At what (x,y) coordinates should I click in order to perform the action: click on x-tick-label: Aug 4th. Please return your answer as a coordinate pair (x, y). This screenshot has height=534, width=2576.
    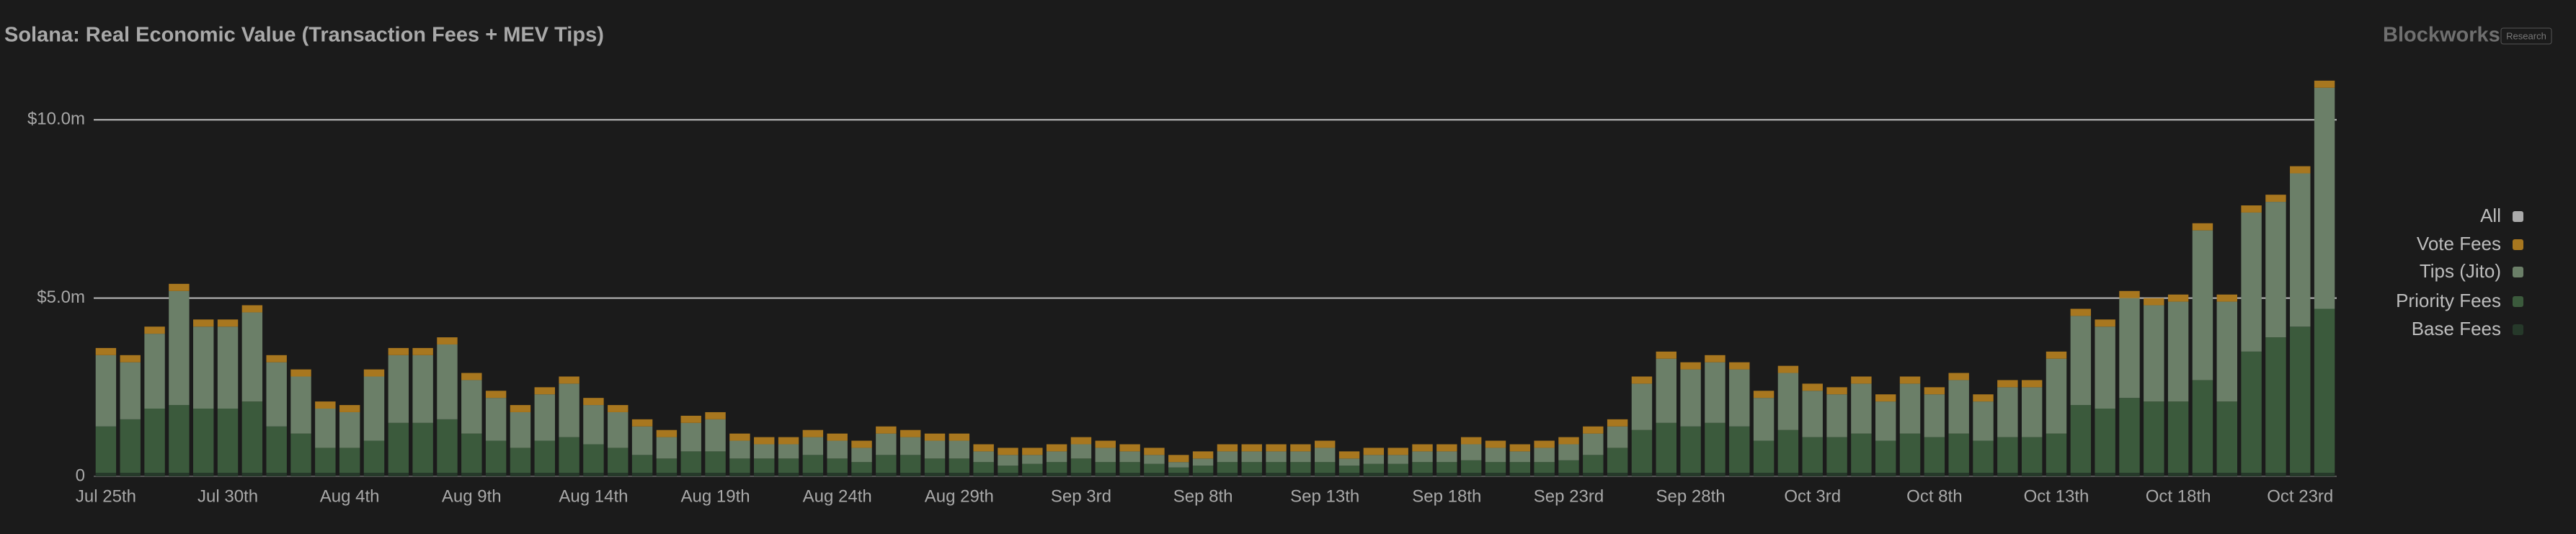
    Looking at the image, I should click on (350, 496).